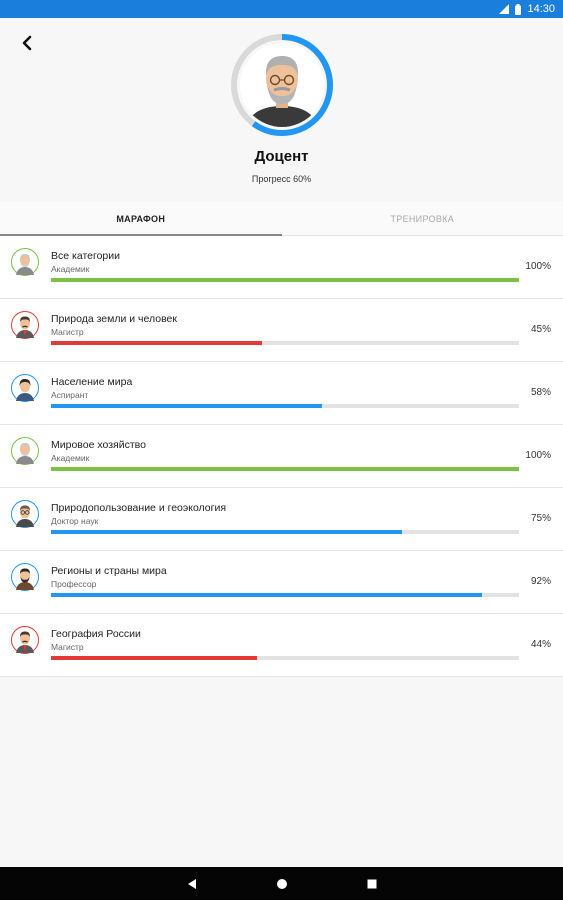 The image size is (563, 900). I want to click on category-title: Мировое хозяйство, so click(98, 445).